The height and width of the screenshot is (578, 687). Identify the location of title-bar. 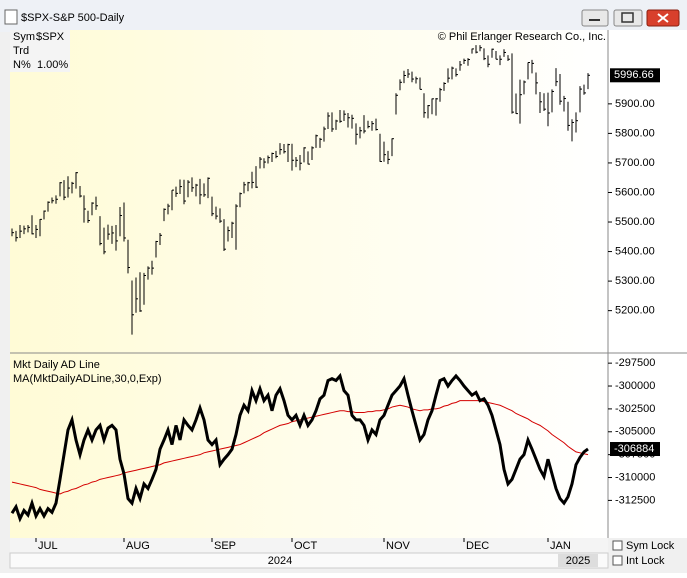
(343, 16).